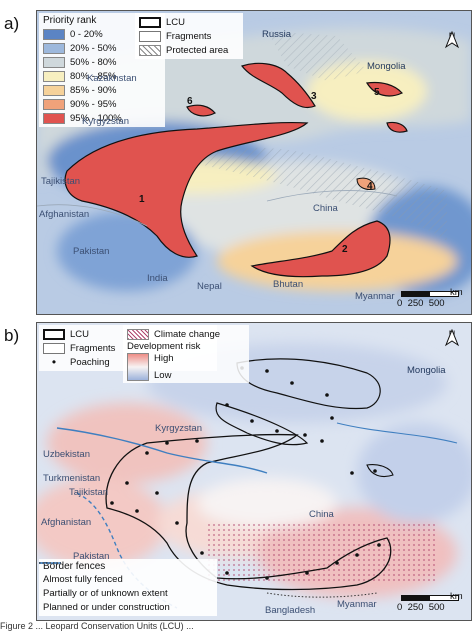  Describe the element at coordinates (70, 20) in the screenshot. I see `legend-title: Priority rank` at that location.